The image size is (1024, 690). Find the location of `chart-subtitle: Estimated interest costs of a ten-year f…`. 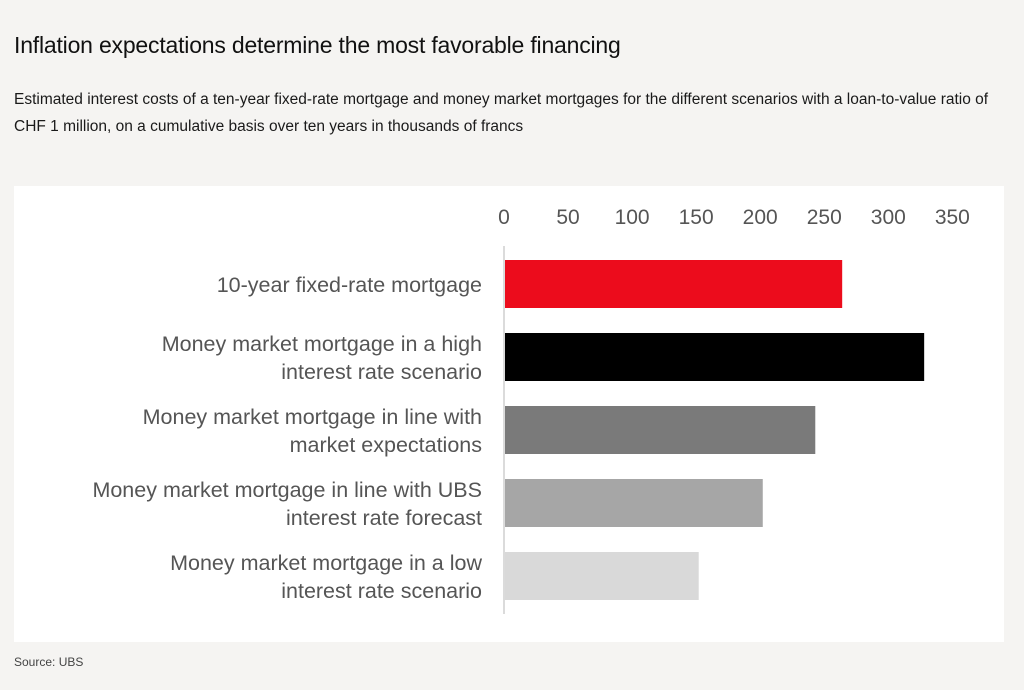

chart-subtitle: Estimated interest costs of a ten-year f… is located at coordinates (501, 113).